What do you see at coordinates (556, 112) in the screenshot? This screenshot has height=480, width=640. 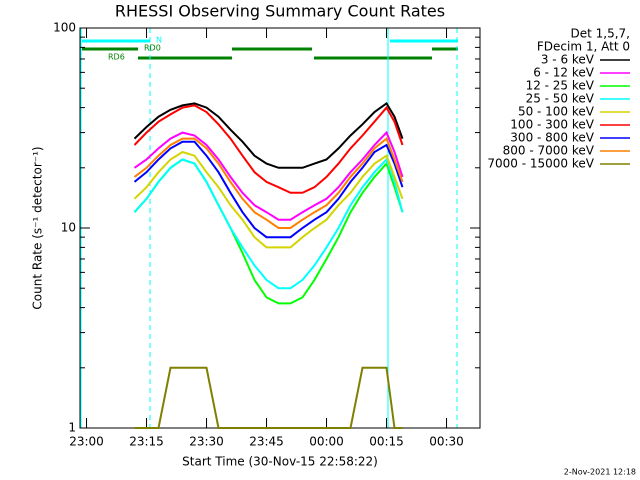 I see `legend-label: 50 - 100 keV` at bounding box center [556, 112].